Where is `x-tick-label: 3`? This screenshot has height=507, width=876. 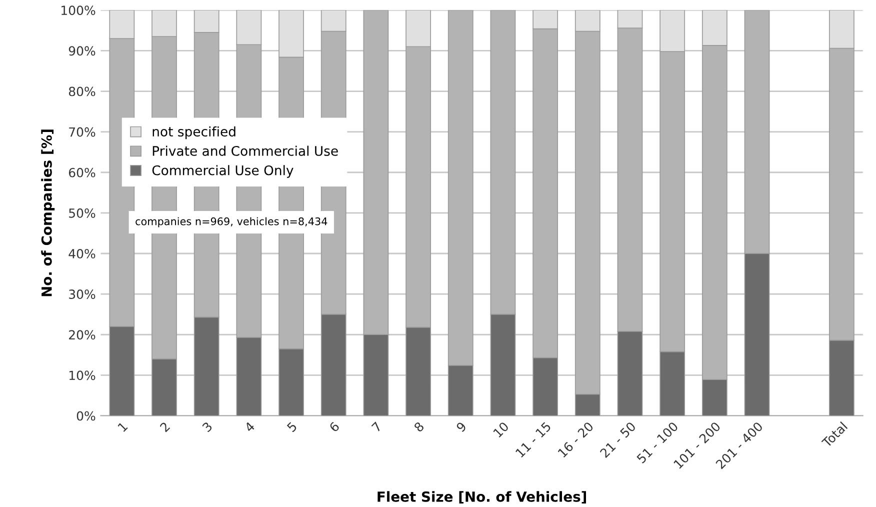
x-tick-label: 3 is located at coordinates (207, 426).